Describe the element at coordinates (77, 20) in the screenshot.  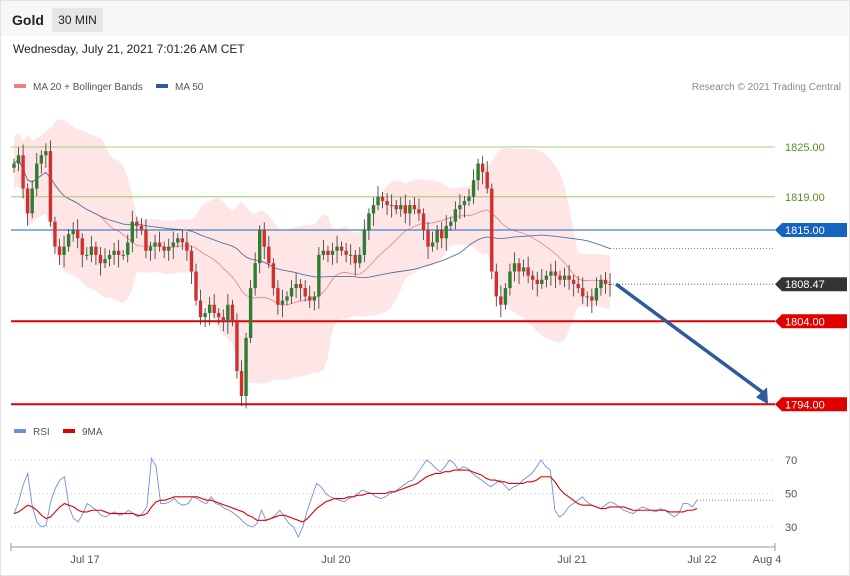
I see `timeframe-badge: 30 MIN` at that location.